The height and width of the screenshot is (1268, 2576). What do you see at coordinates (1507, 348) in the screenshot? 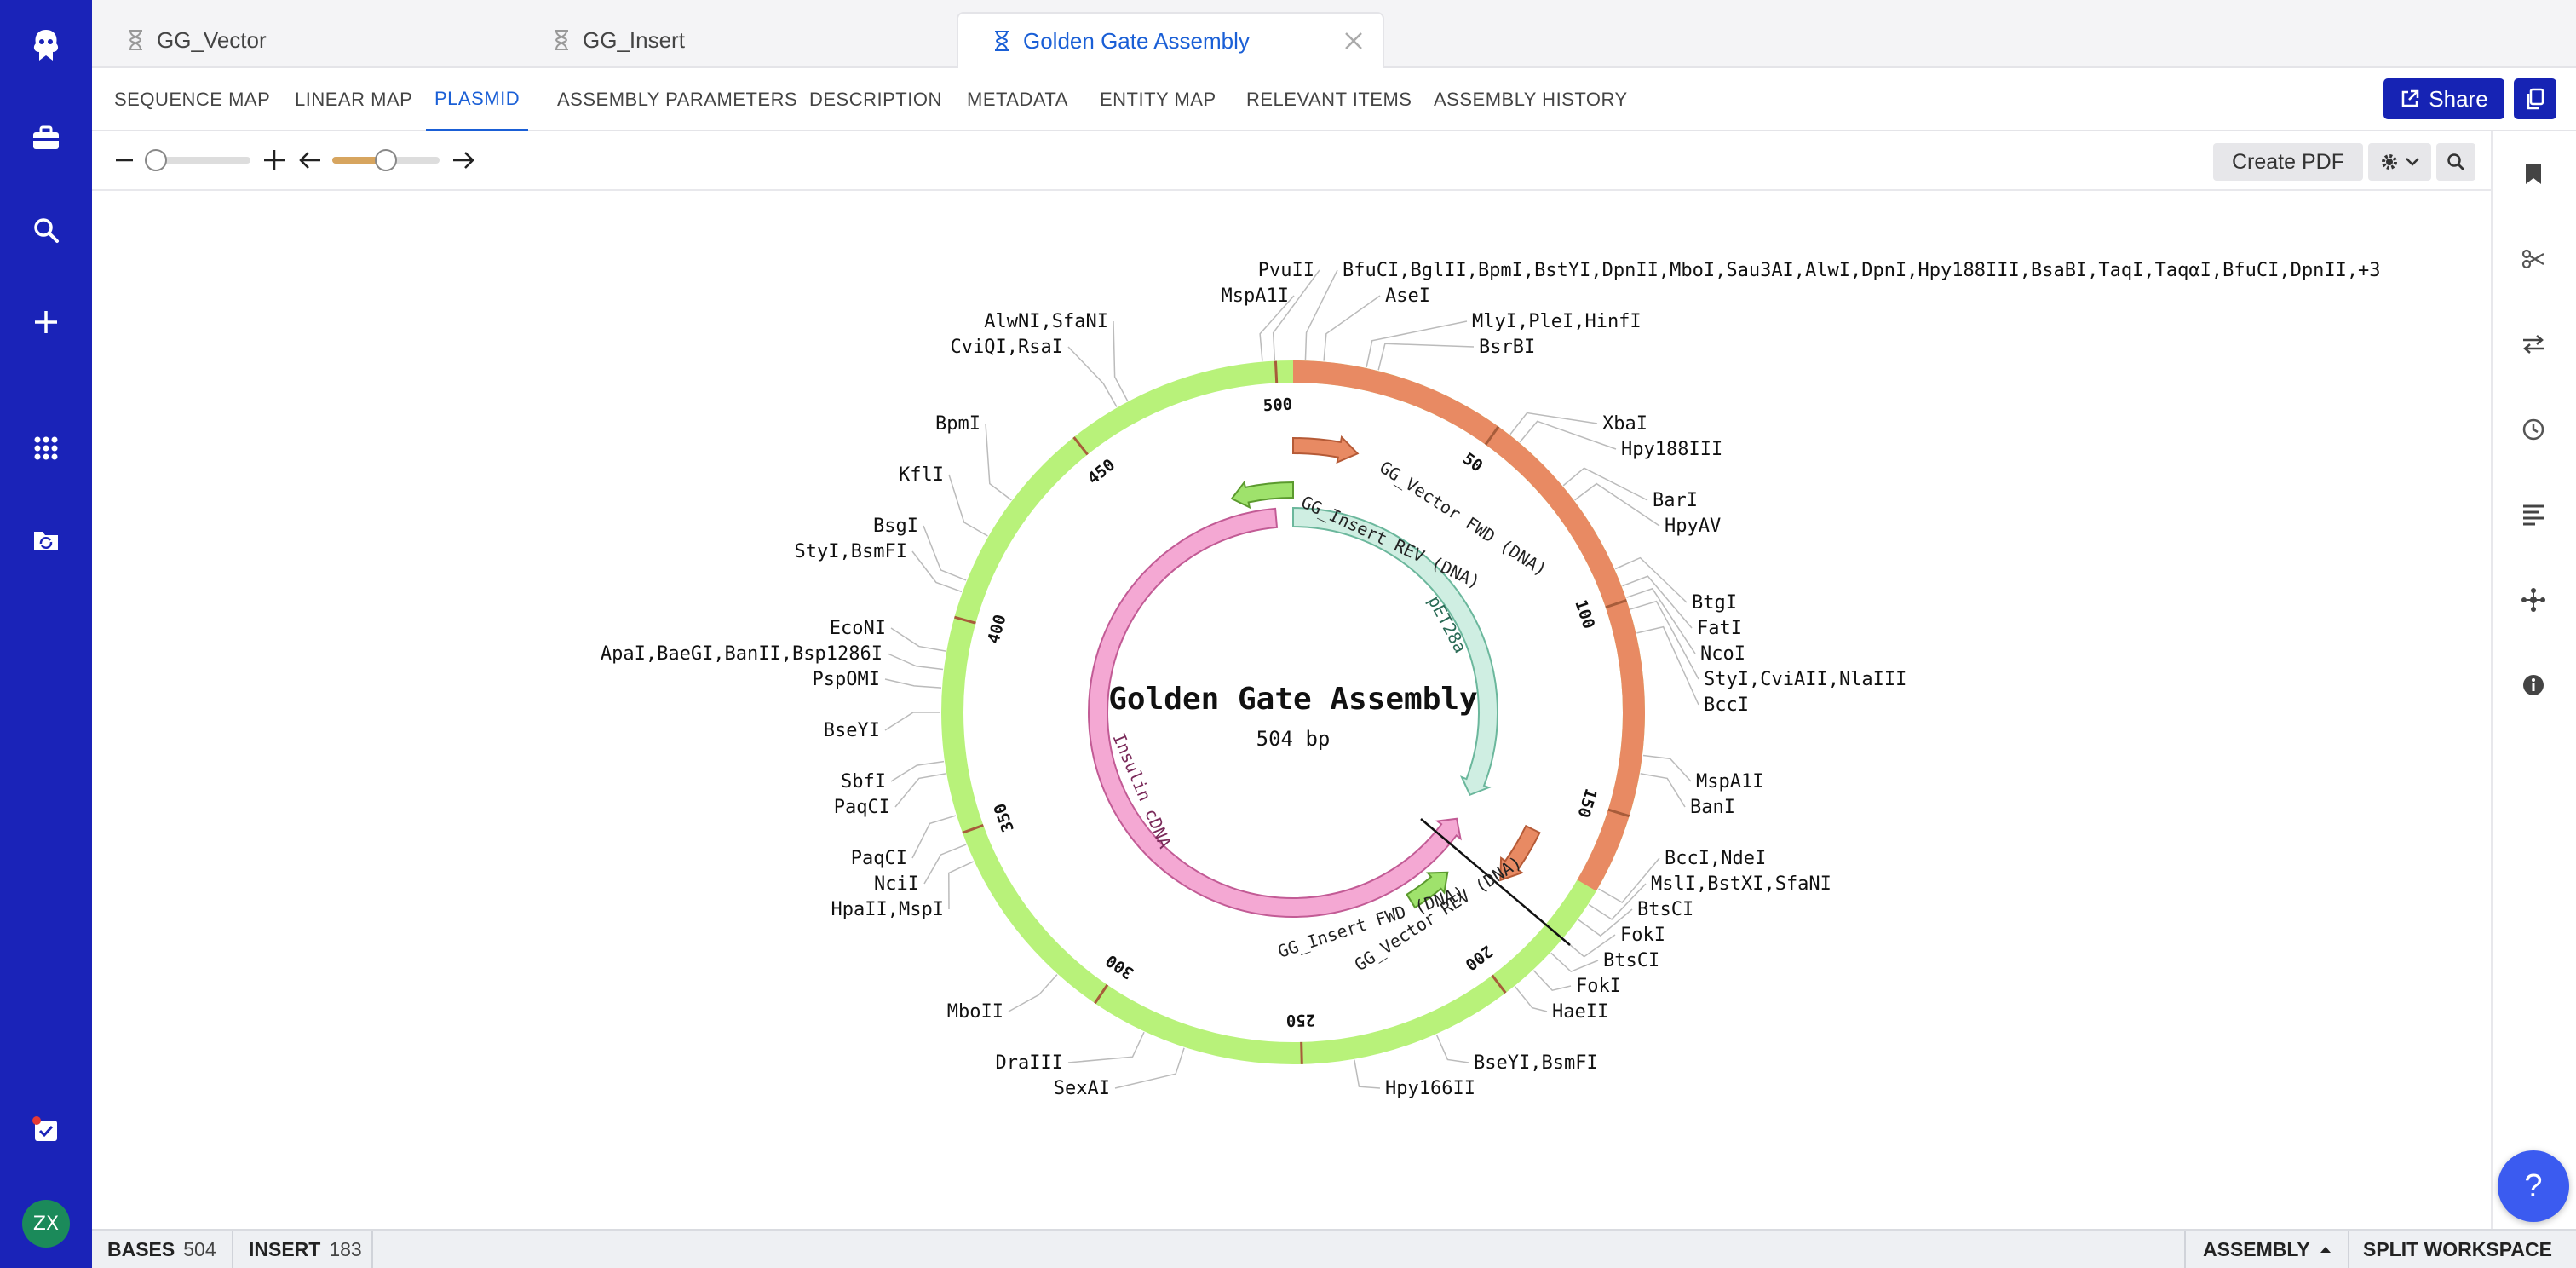
I see `enzyme-label: BsrBI` at bounding box center [1507, 348].